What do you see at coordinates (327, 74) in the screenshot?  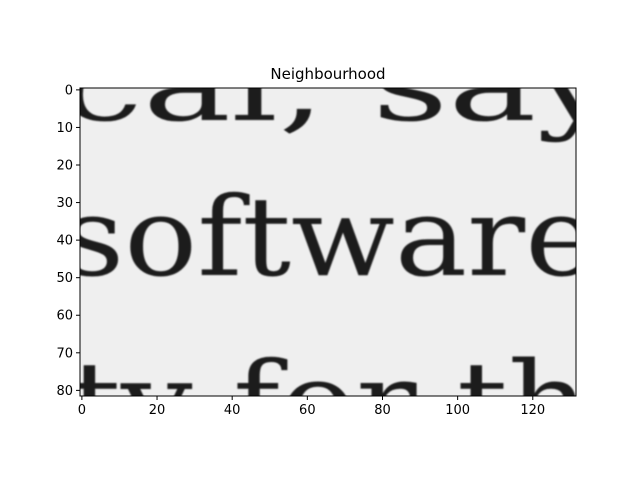 I see `chart-title: Neighbourhood` at bounding box center [327, 74].